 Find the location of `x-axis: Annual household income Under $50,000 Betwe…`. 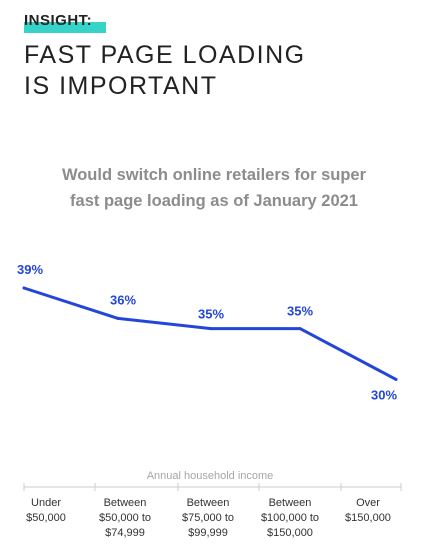

x-axis: Annual household income Under $50,000 Betwe… is located at coordinates (212, 504).